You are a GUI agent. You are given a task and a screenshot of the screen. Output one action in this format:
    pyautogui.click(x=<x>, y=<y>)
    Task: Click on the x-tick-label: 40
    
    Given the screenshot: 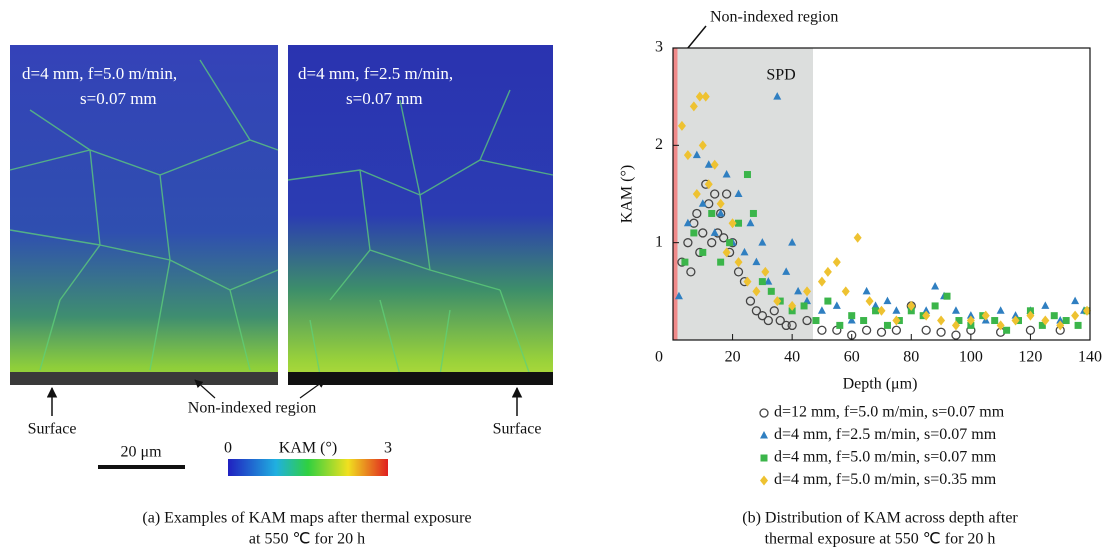 What is the action you would take?
    pyautogui.click(x=792, y=357)
    